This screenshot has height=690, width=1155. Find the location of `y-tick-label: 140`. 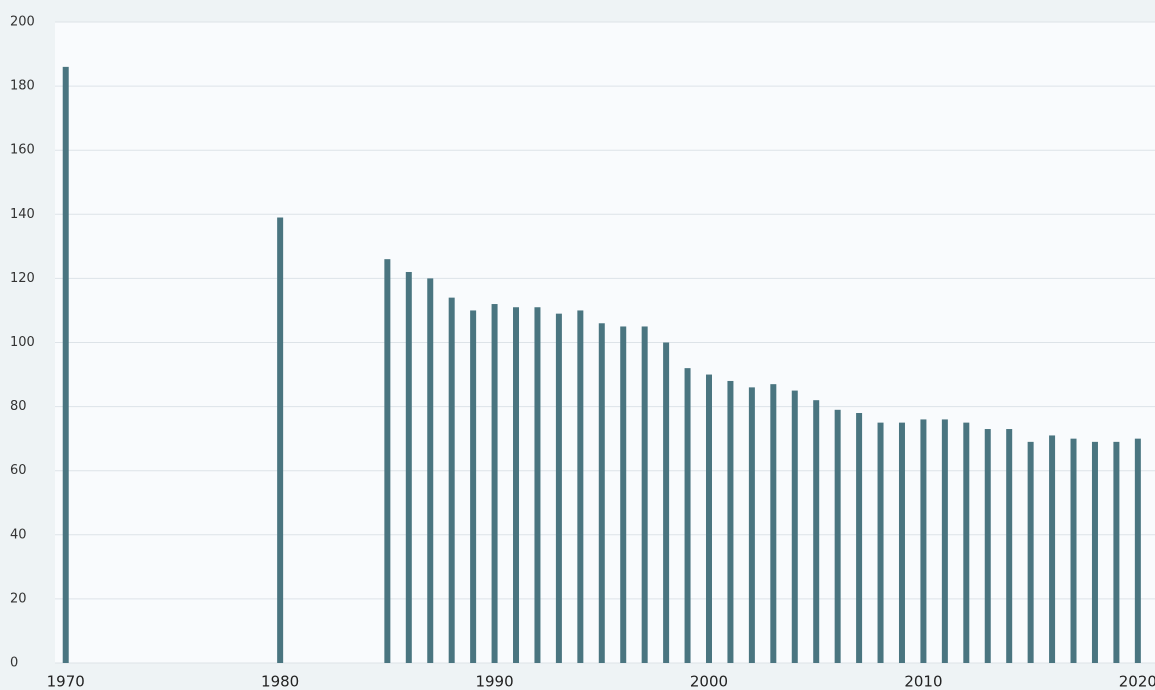

y-tick-label: 140 is located at coordinates (22, 214).